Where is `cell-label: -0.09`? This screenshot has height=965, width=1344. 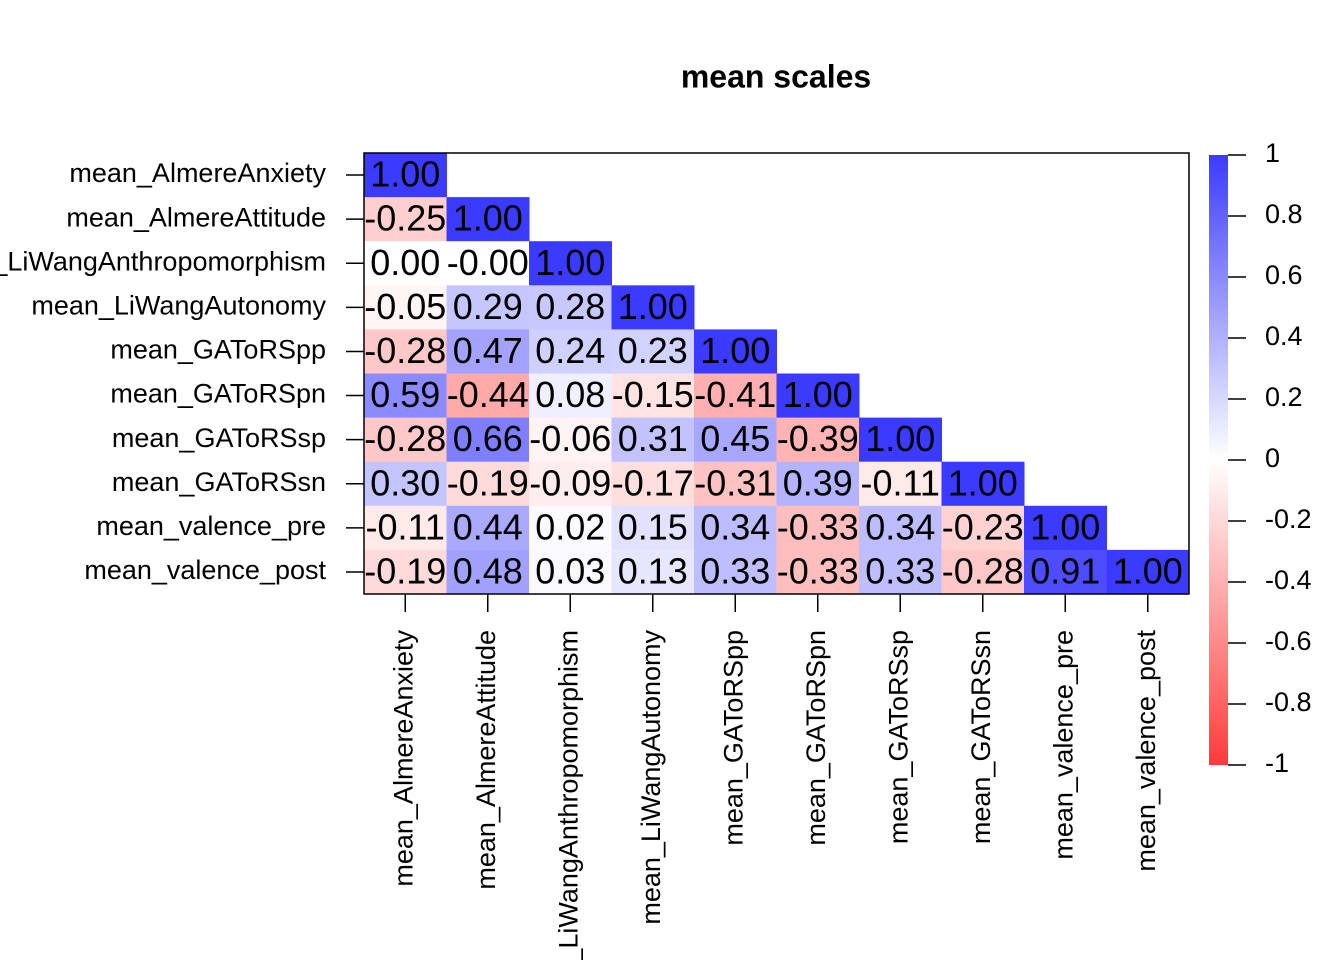 cell-label: -0.09 is located at coordinates (570, 482).